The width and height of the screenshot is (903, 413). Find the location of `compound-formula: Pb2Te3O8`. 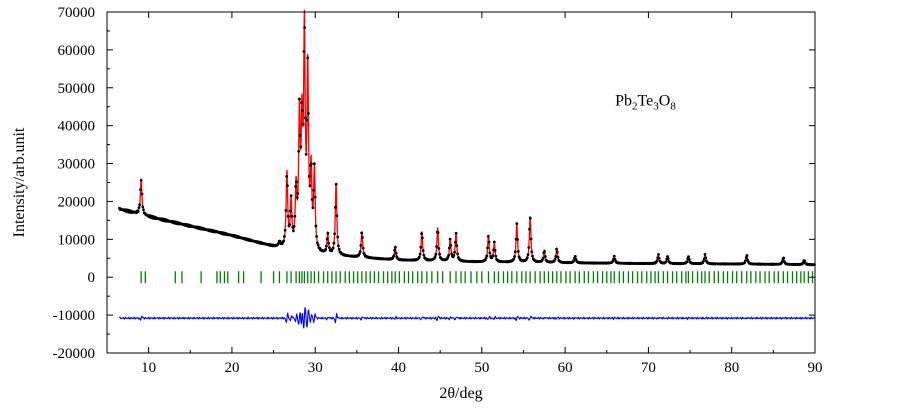

compound-formula: Pb2Te3O8 is located at coordinates (645, 103).